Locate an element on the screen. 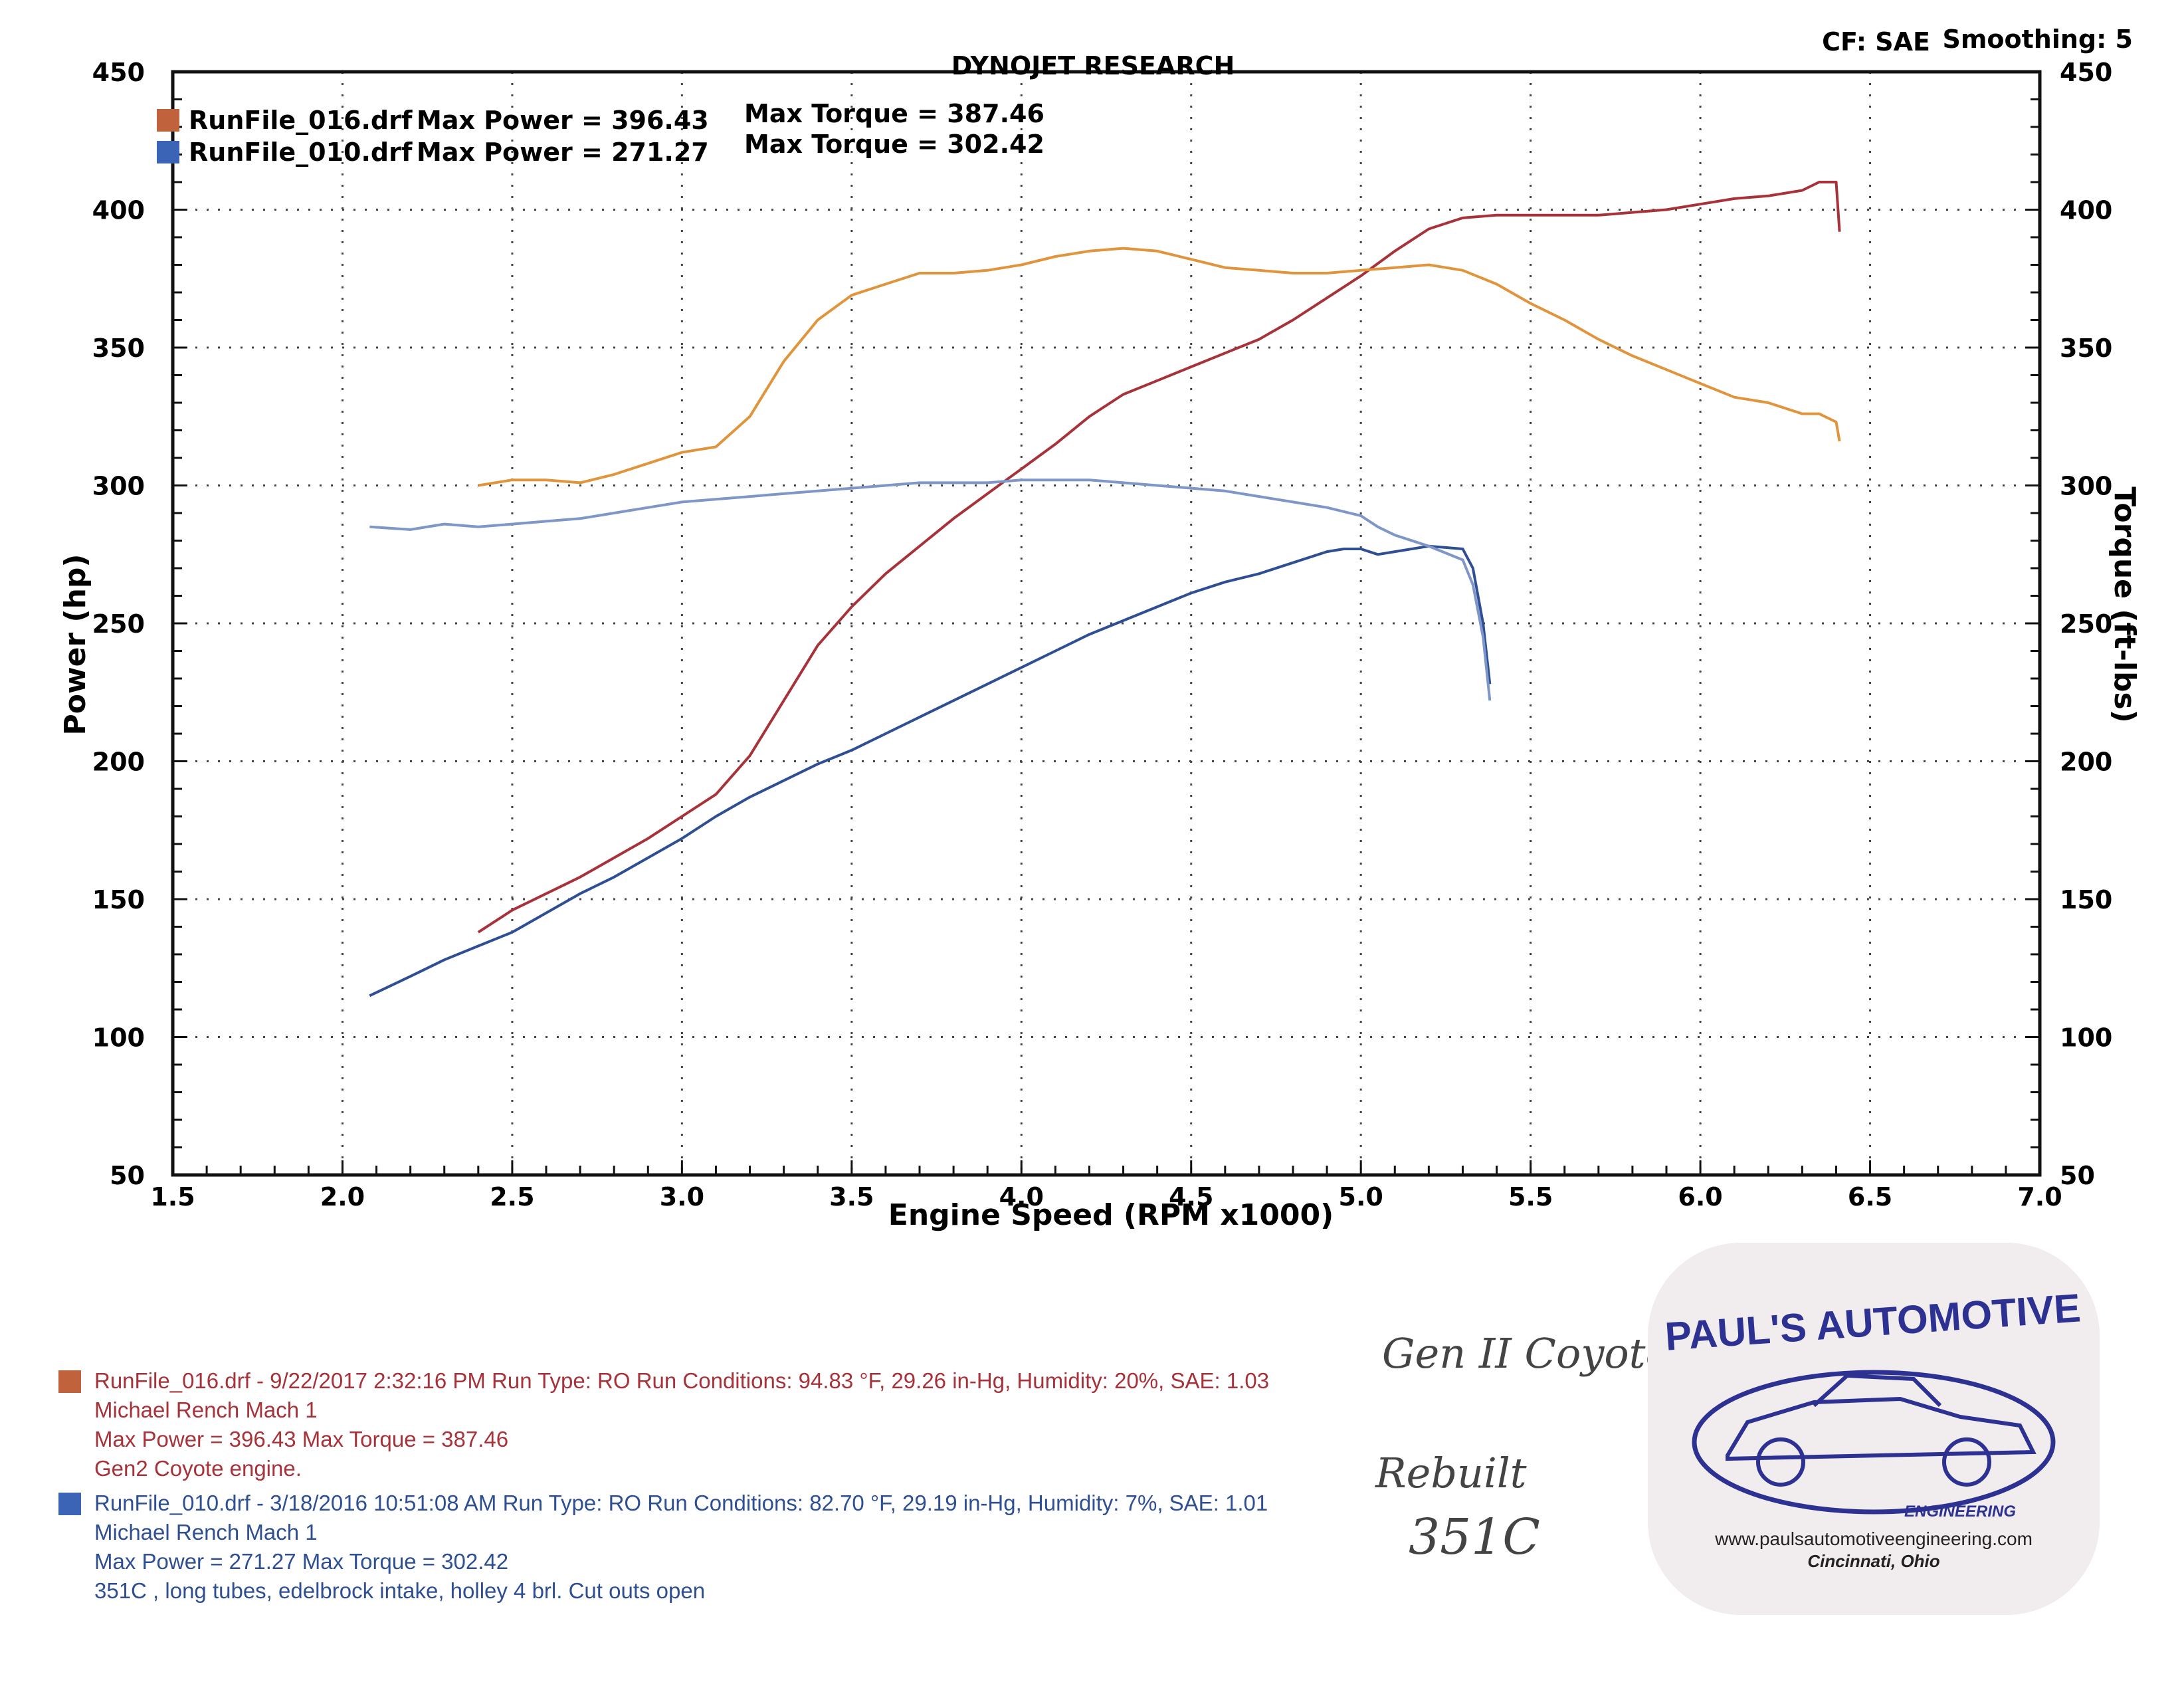  y2-axis-label: Torque (ft-lbs) is located at coordinates (2124, 604).